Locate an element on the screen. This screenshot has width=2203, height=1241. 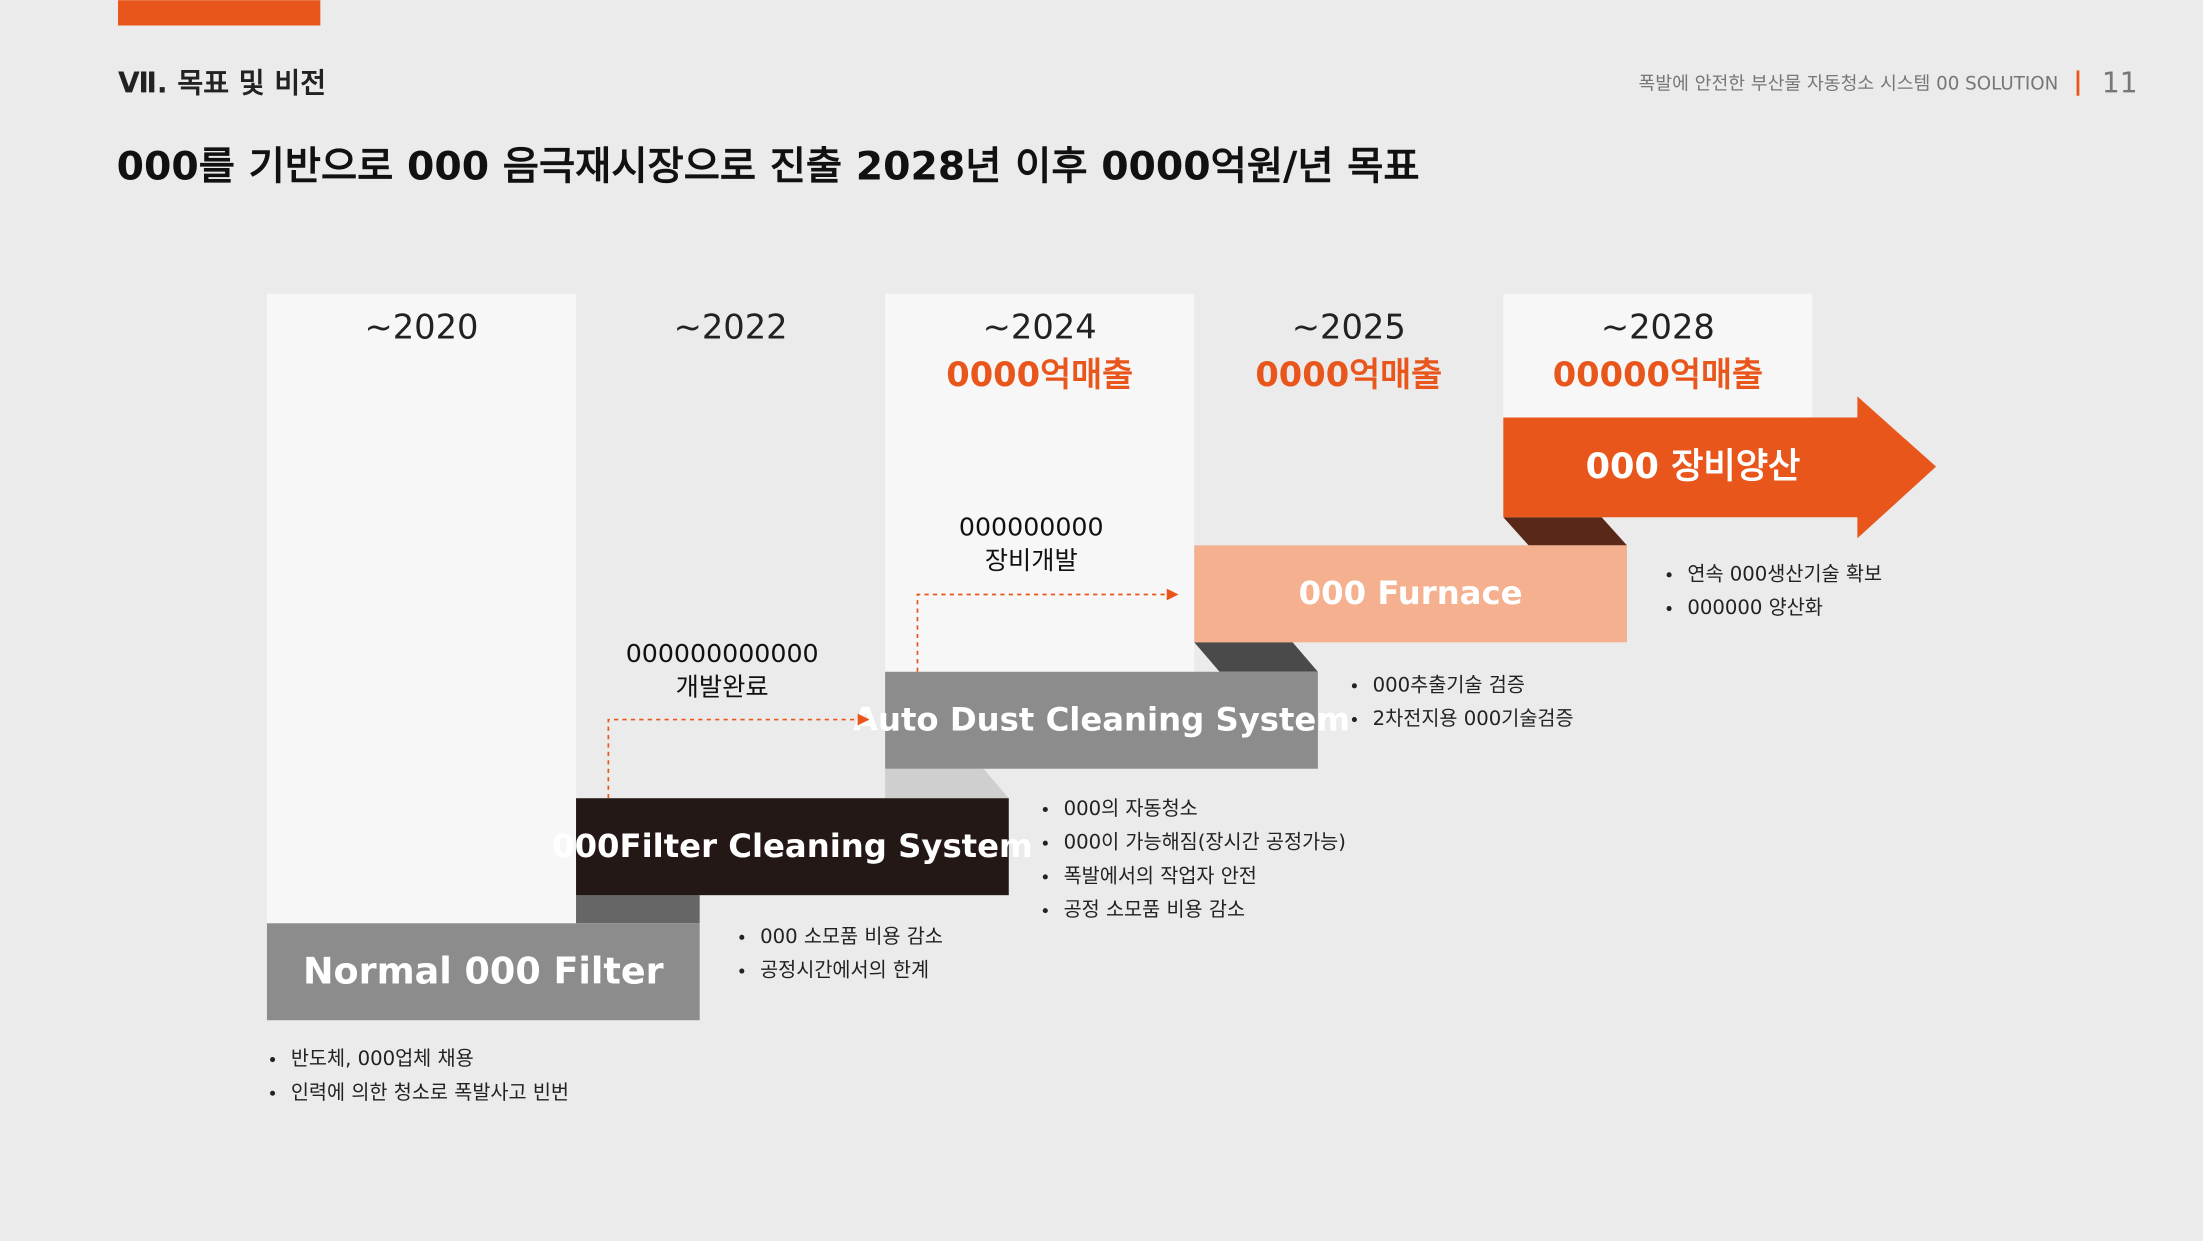
doc-title: 폭발에 안전한 부산물 자동청소 시스템 00 SOLUTION is located at coordinates (1849, 84).